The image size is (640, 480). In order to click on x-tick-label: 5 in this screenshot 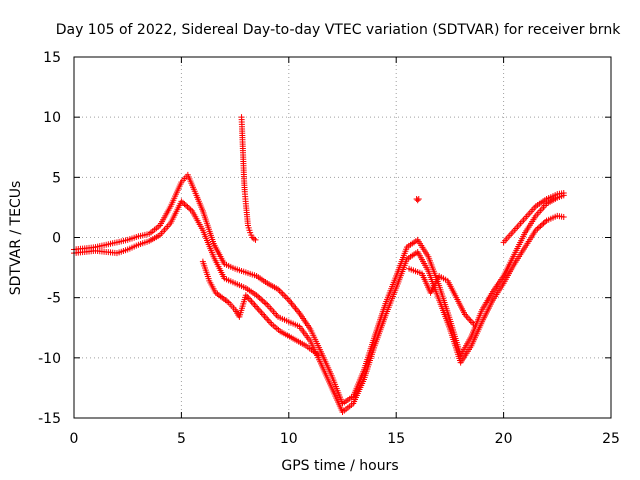, I will do `click(181, 439)`.